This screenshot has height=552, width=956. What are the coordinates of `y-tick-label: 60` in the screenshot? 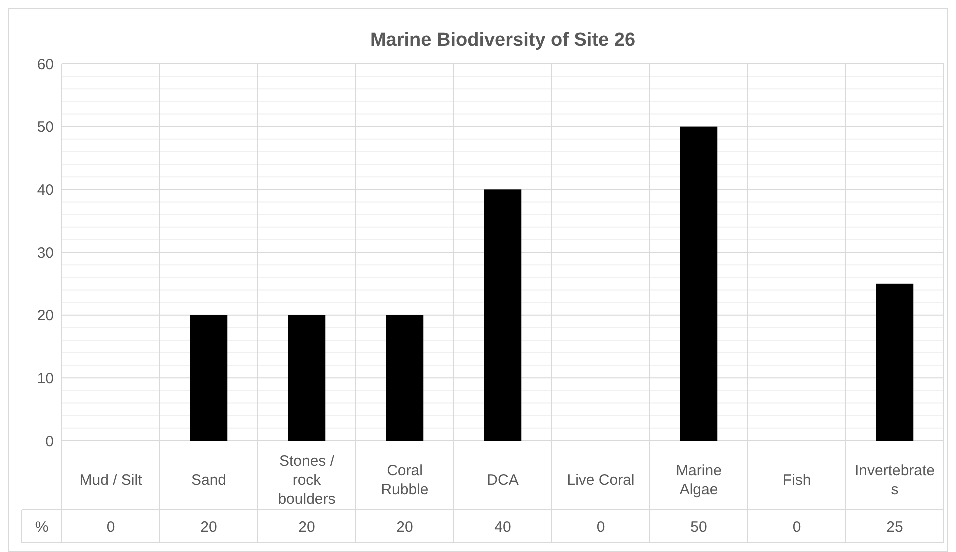 It's located at (45, 65).